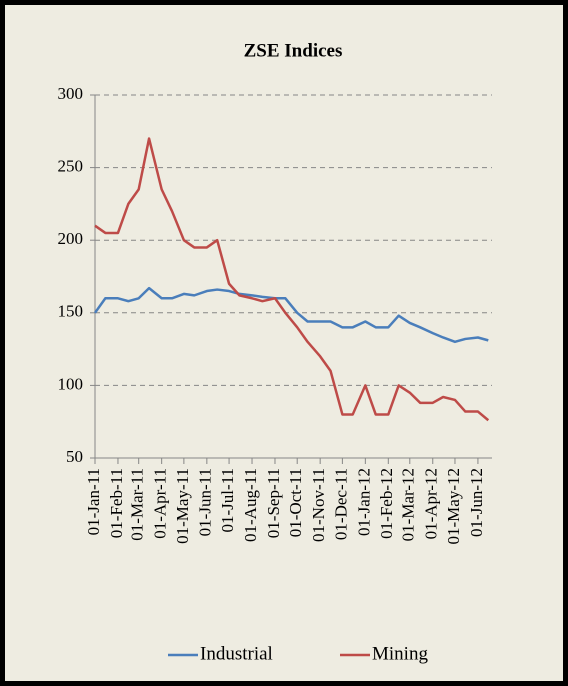  Describe the element at coordinates (71, 93) in the screenshot. I see `y-tick-label: 300` at that location.